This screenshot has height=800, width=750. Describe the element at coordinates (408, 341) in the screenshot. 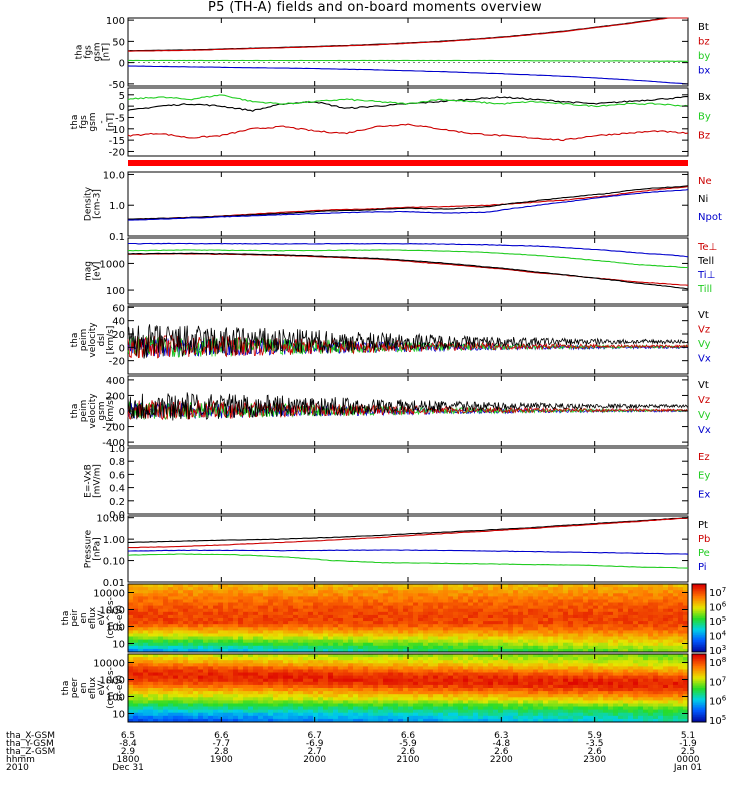

I see `series-group-peim_dsl` at that location.